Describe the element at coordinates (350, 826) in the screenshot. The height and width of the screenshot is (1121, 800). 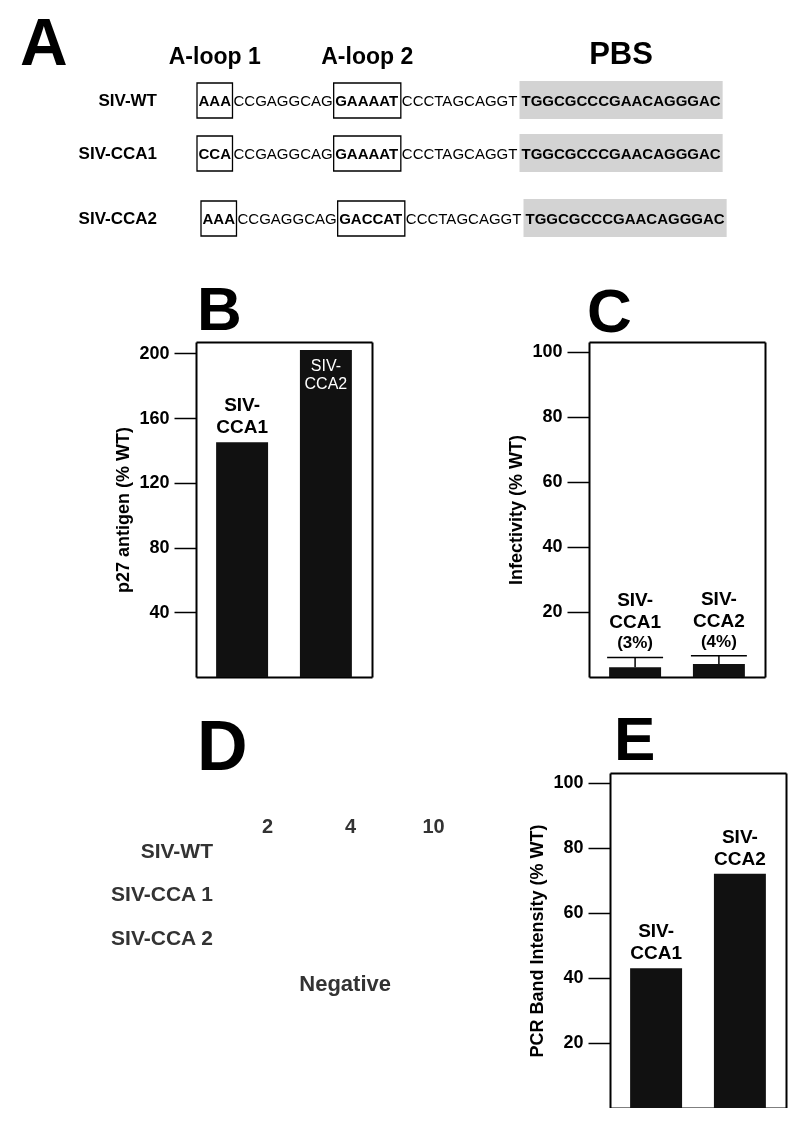
I see `text: 4` at that location.